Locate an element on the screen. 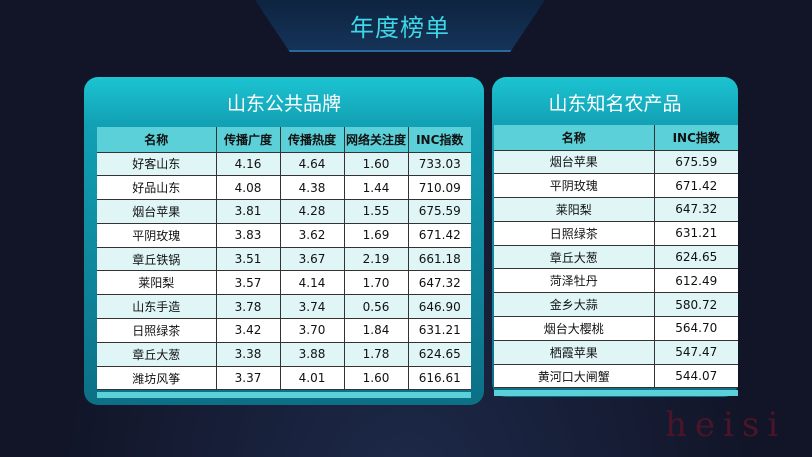 The image size is (812, 457). table-row: 金乡大蒜 580.72 is located at coordinates (616, 305).